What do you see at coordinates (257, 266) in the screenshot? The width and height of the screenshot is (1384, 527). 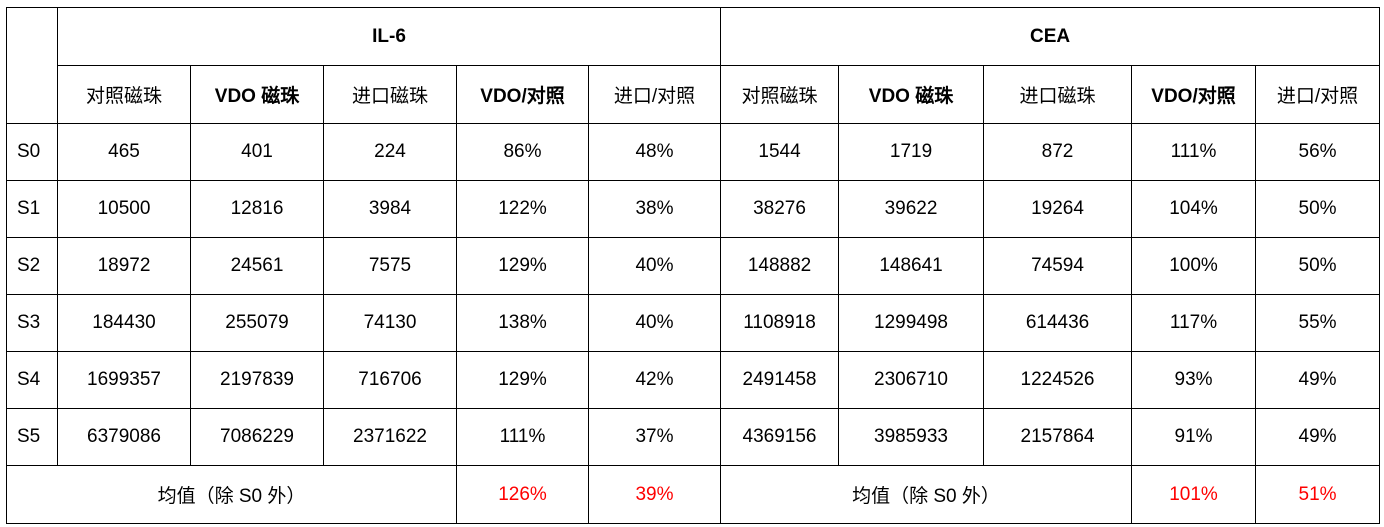 I see `table-cell: 24561` at bounding box center [257, 266].